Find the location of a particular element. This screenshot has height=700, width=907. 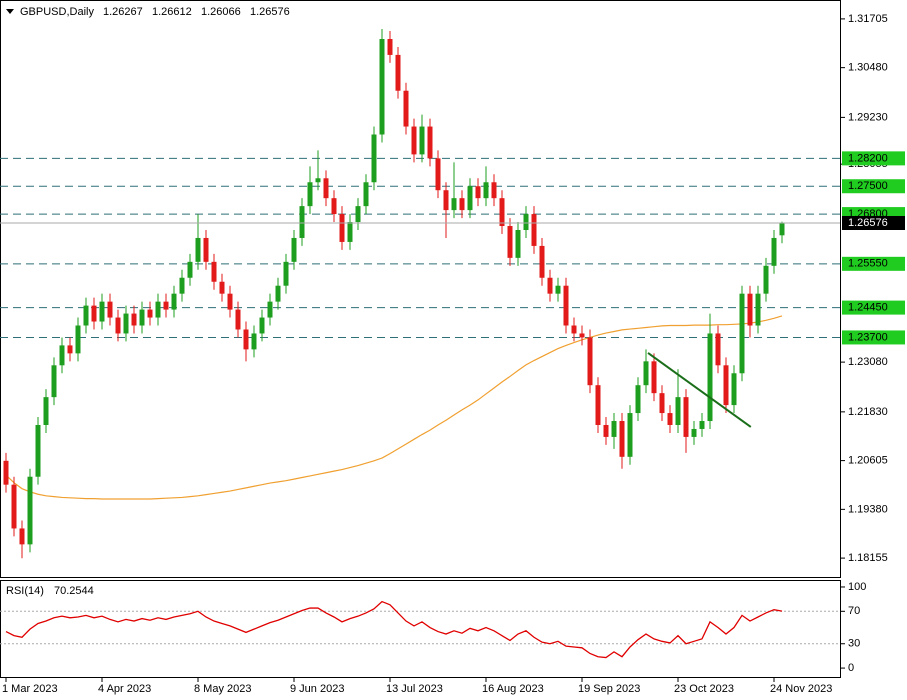

x-tick-label: 23 Oct 2023 is located at coordinates (704, 689).